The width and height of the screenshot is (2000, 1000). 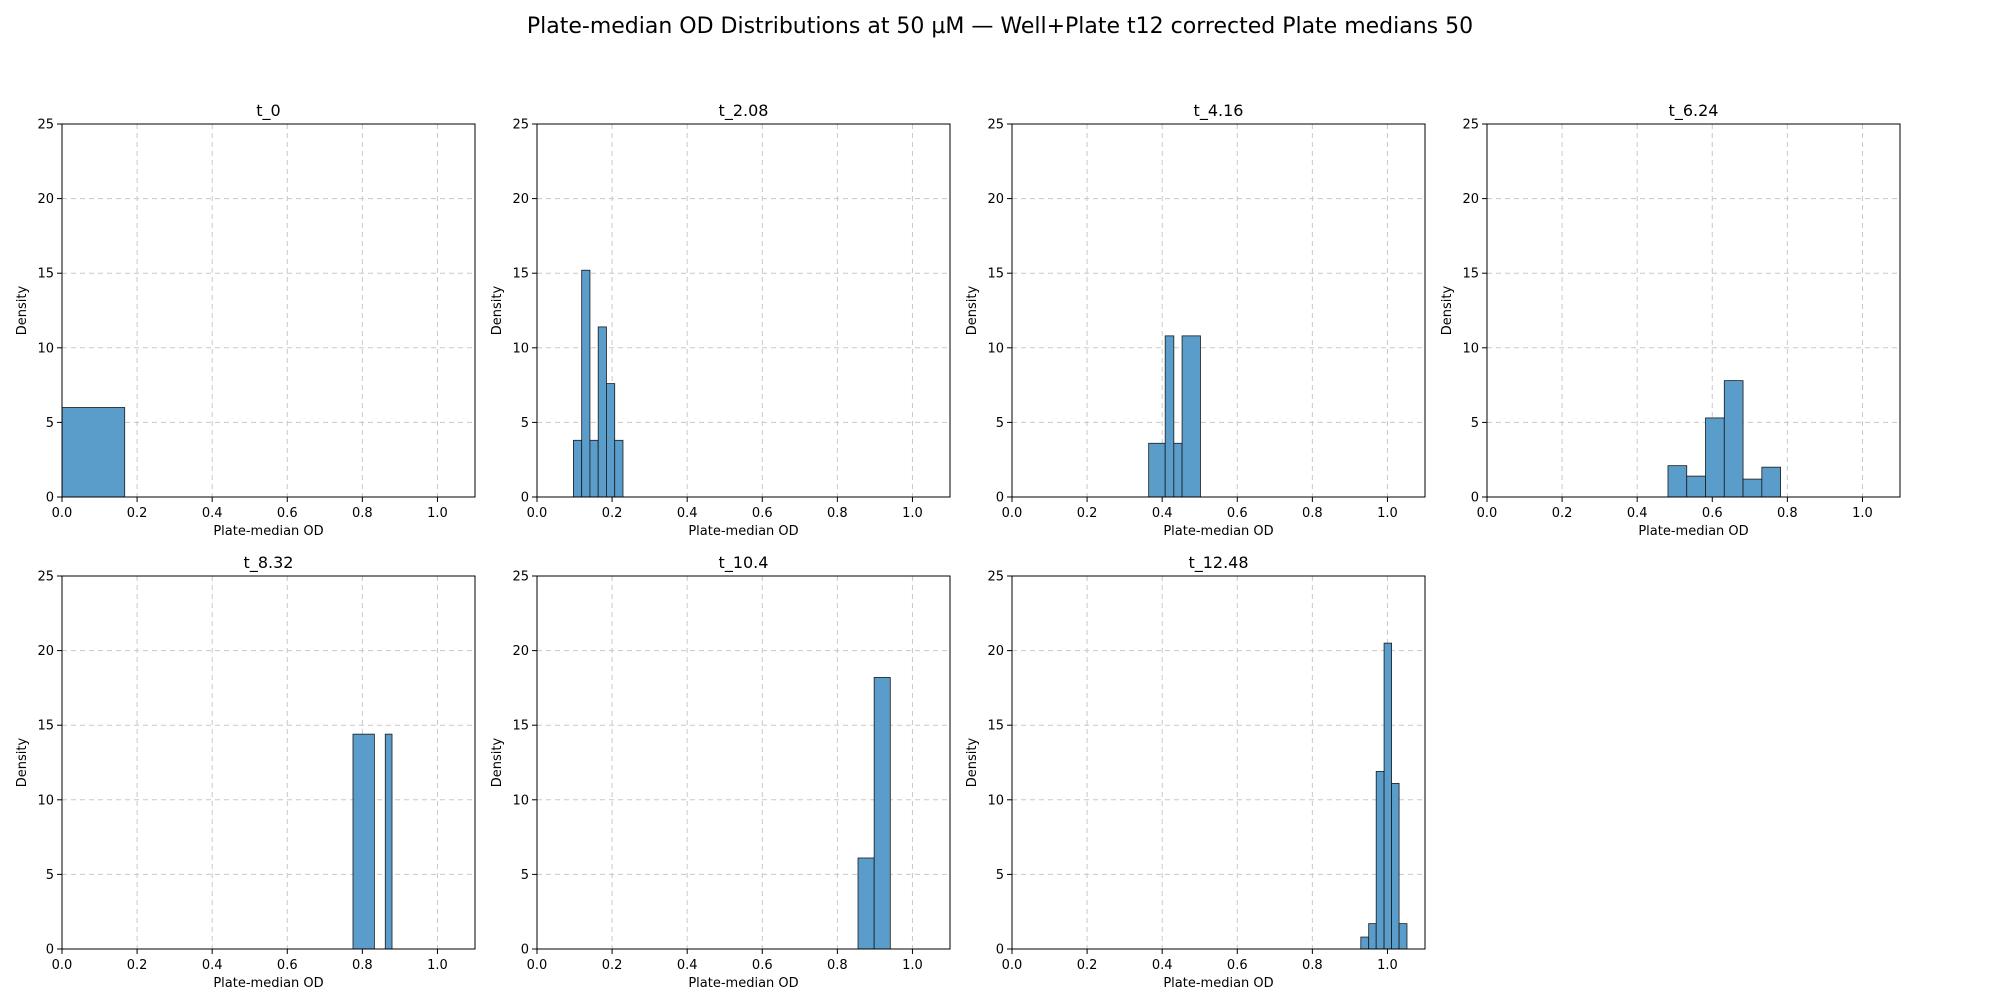 What do you see at coordinates (1694, 111) in the screenshot?
I see `subplot-title: t_6.24` at bounding box center [1694, 111].